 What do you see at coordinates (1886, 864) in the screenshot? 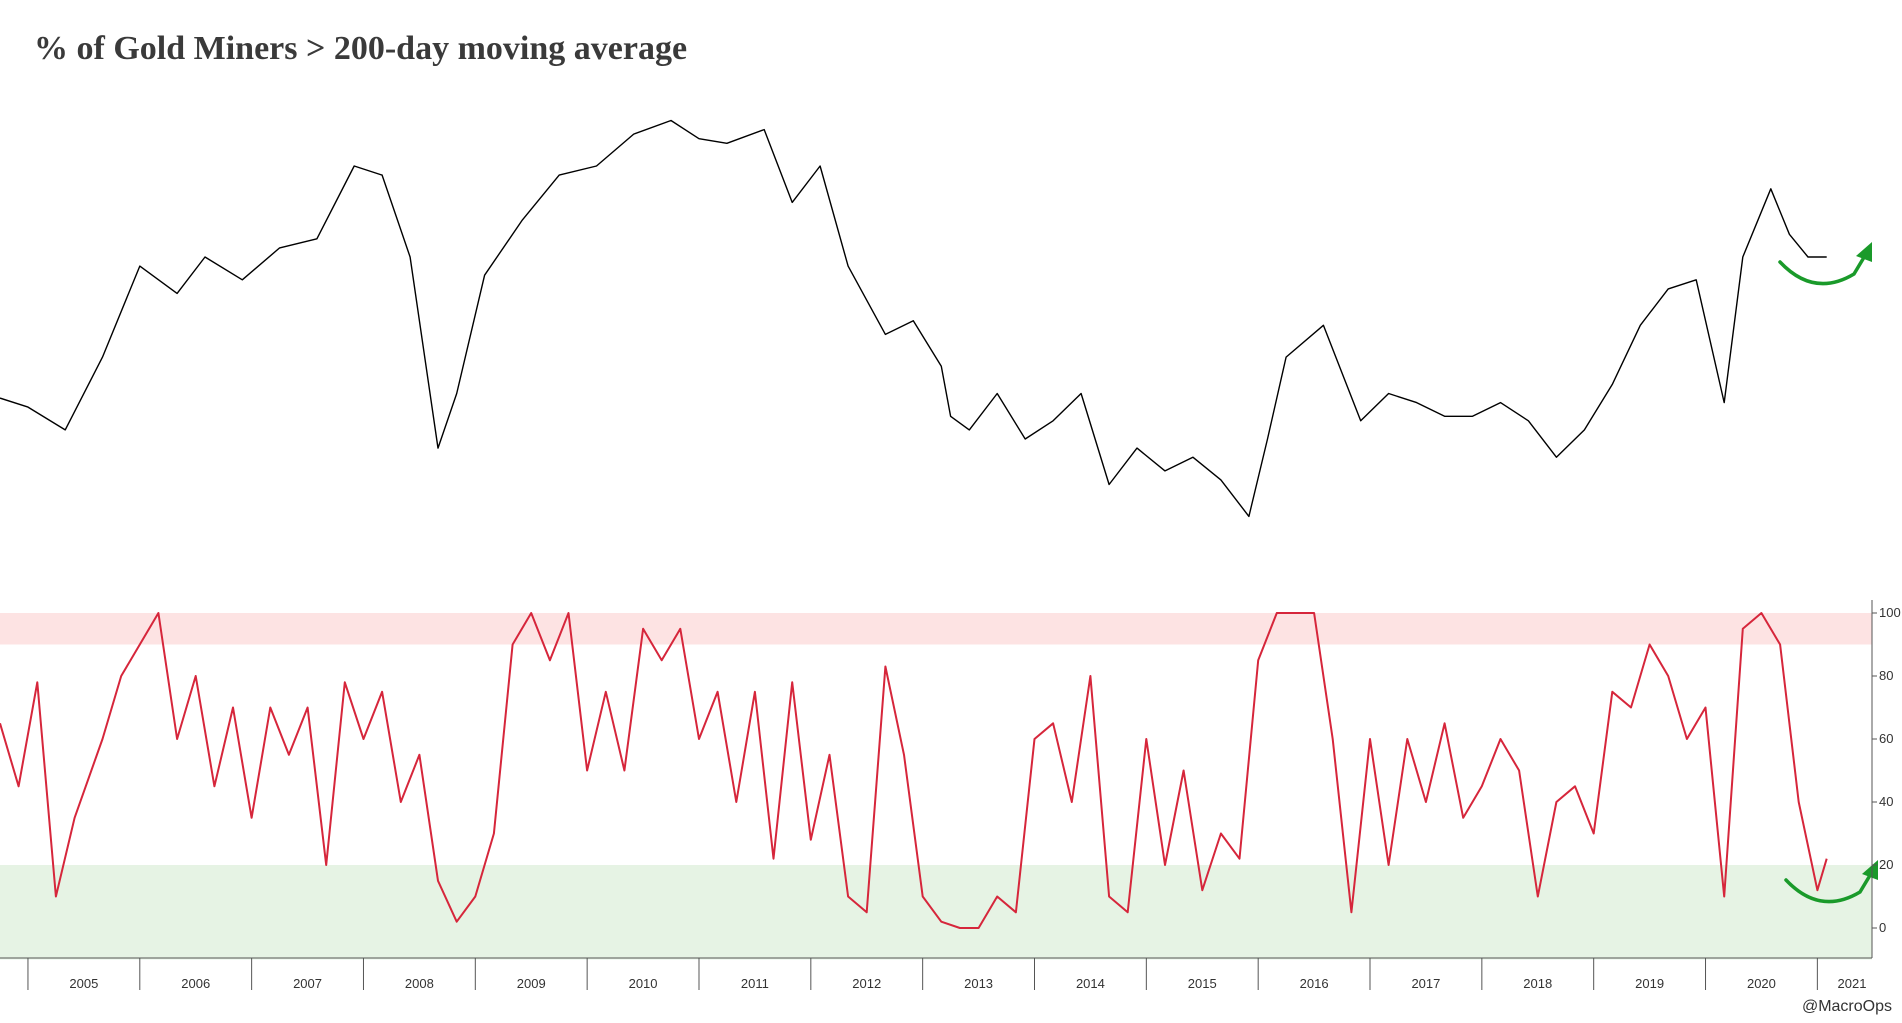
I see `y-tick-label: 20` at bounding box center [1886, 864].